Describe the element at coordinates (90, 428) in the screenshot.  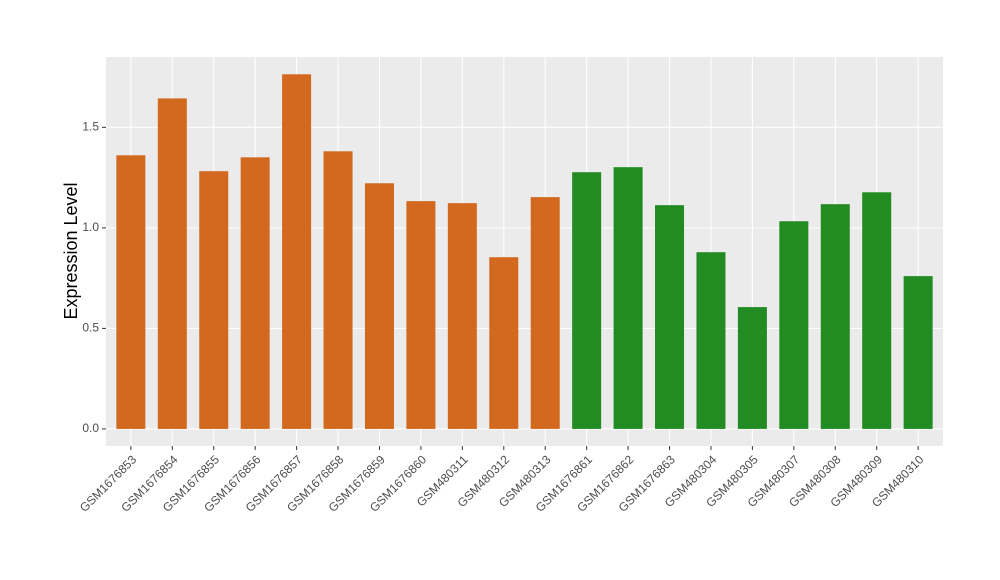
I see `y-tick-label: 0.0` at that location.